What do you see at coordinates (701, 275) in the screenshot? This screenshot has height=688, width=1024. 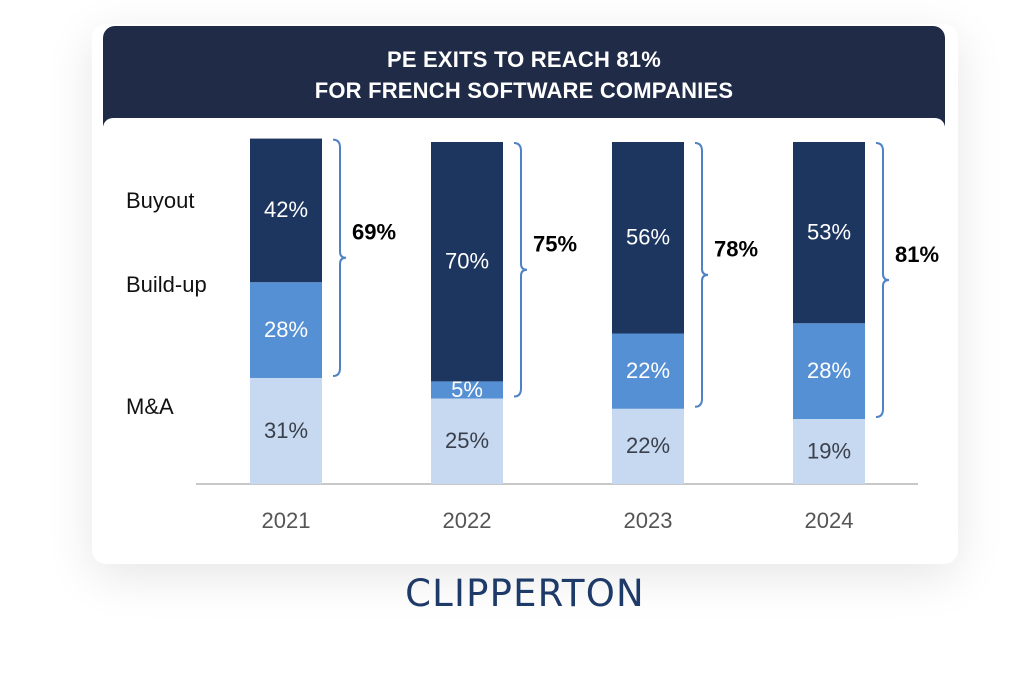 I see `pe-bracket-2023` at bounding box center [701, 275].